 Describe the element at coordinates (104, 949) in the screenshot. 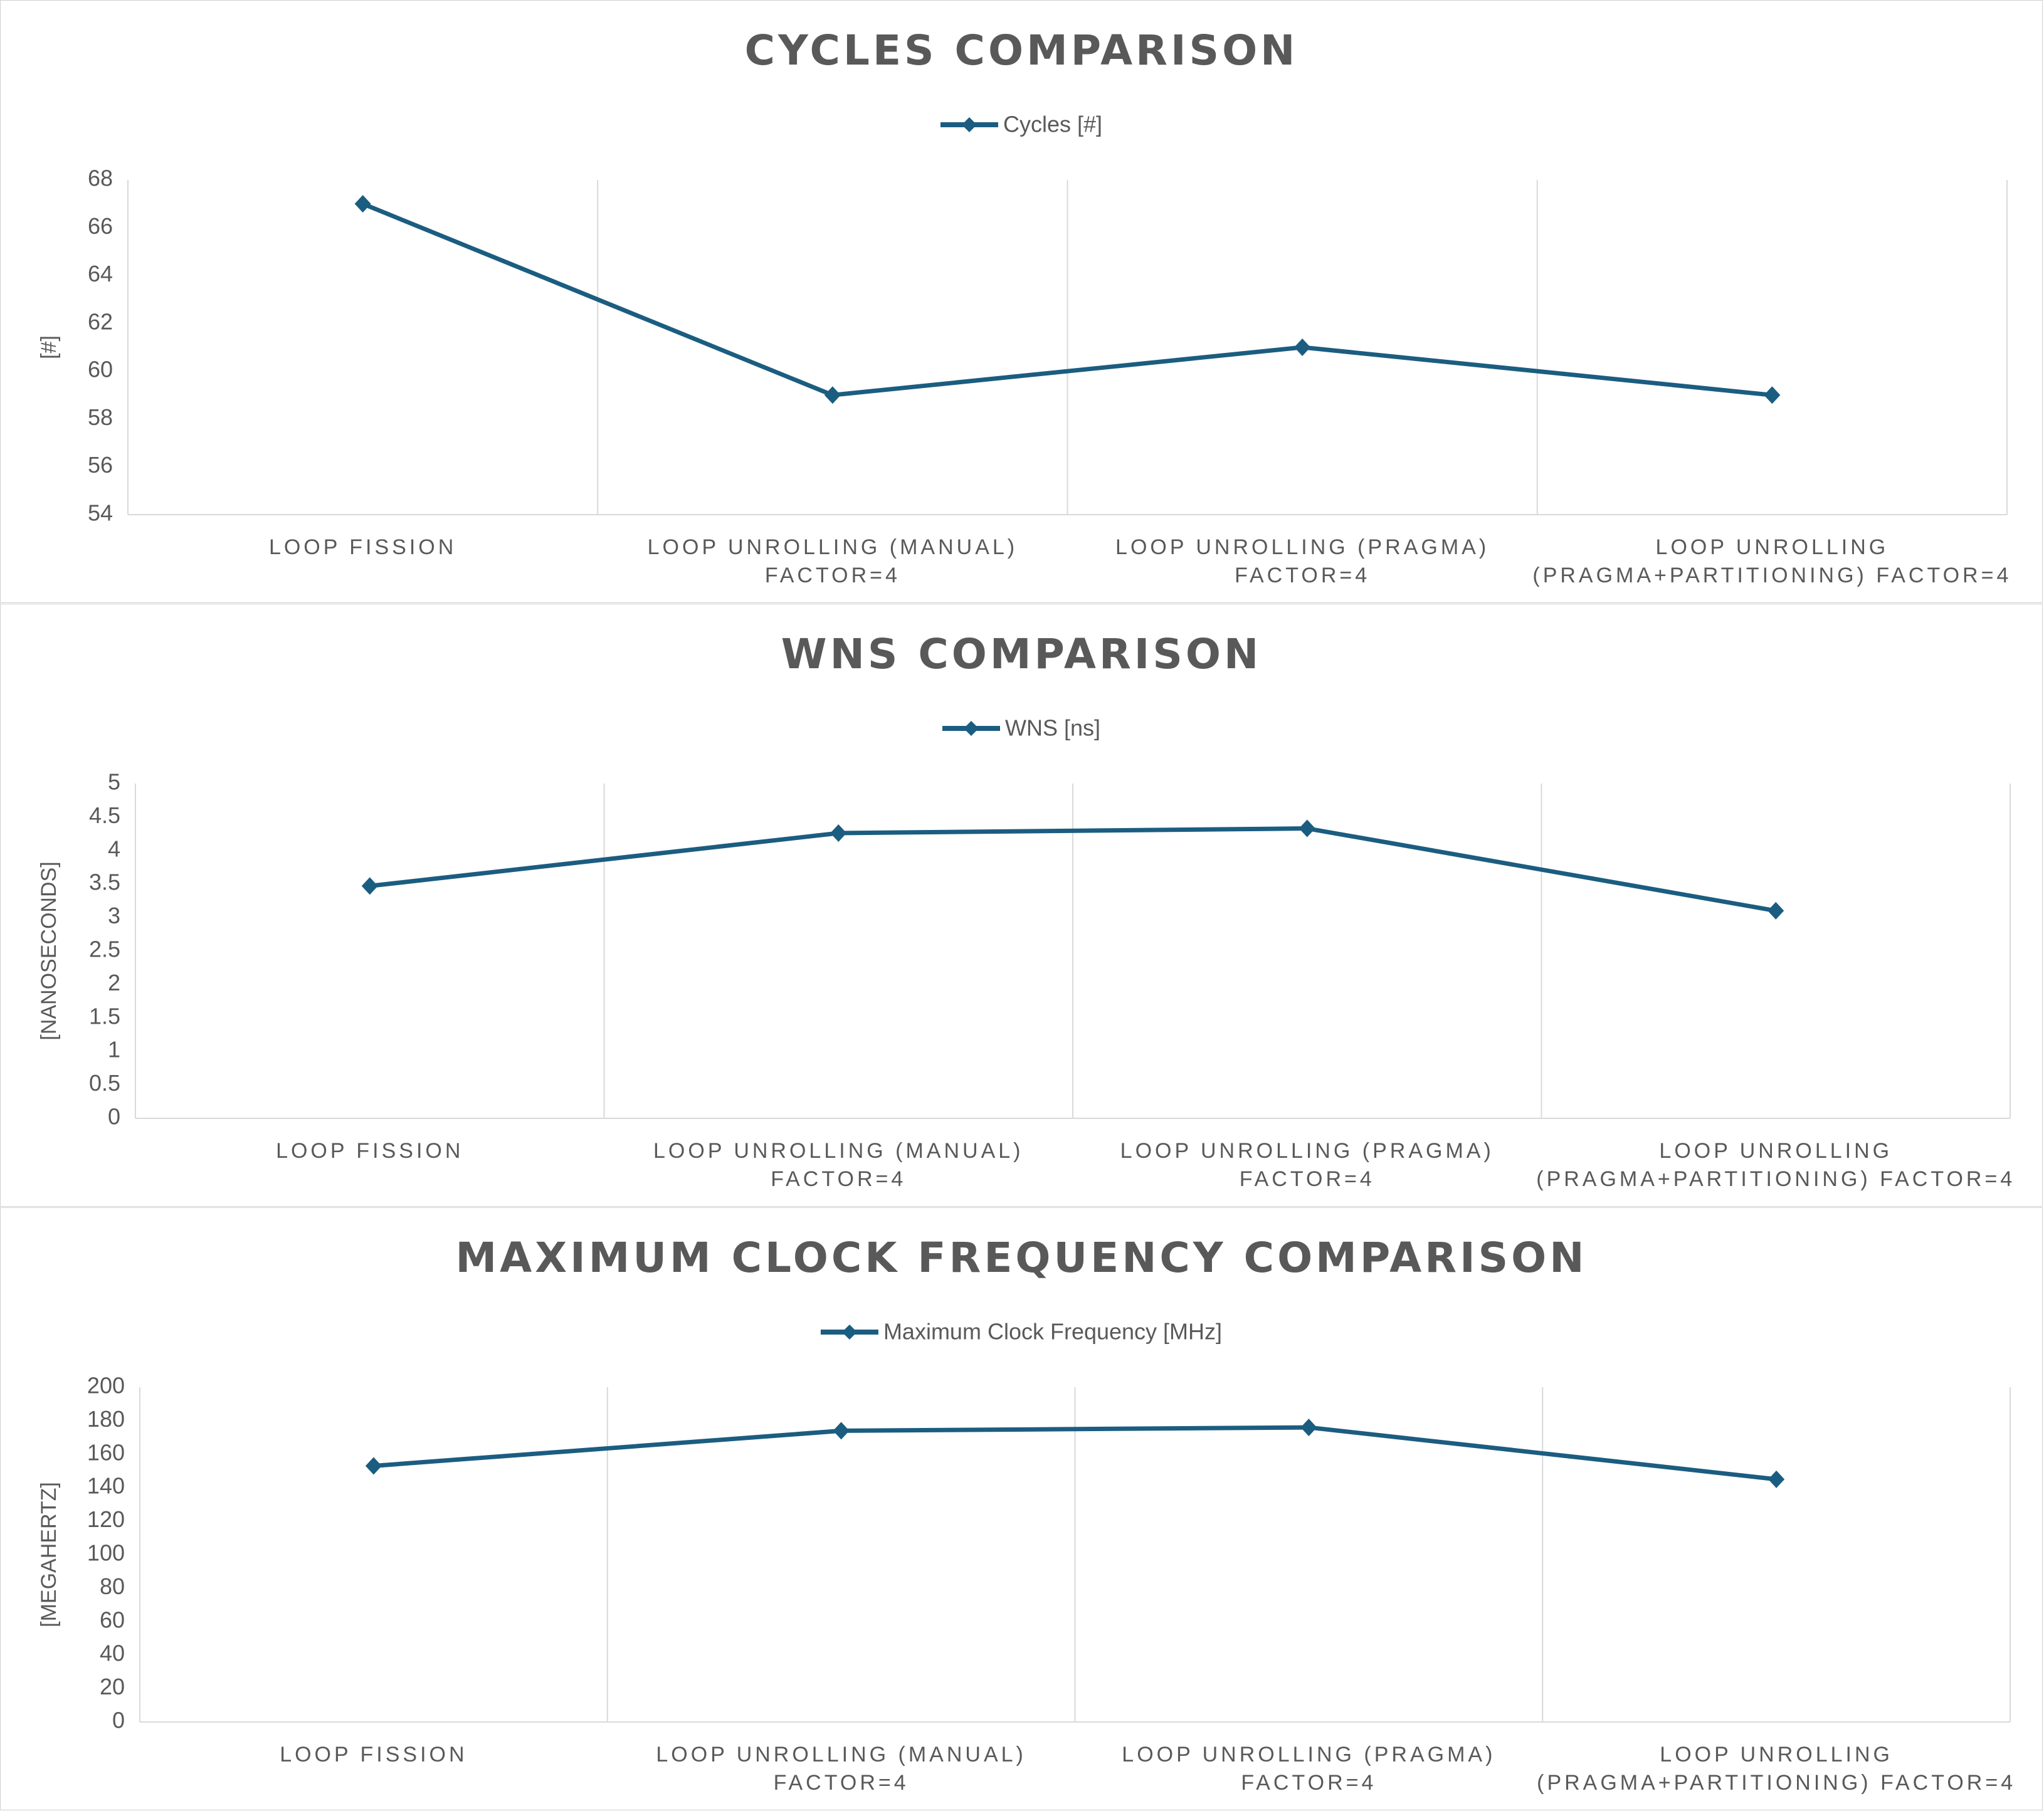

I see `y-tick-label: 2.5` at that location.